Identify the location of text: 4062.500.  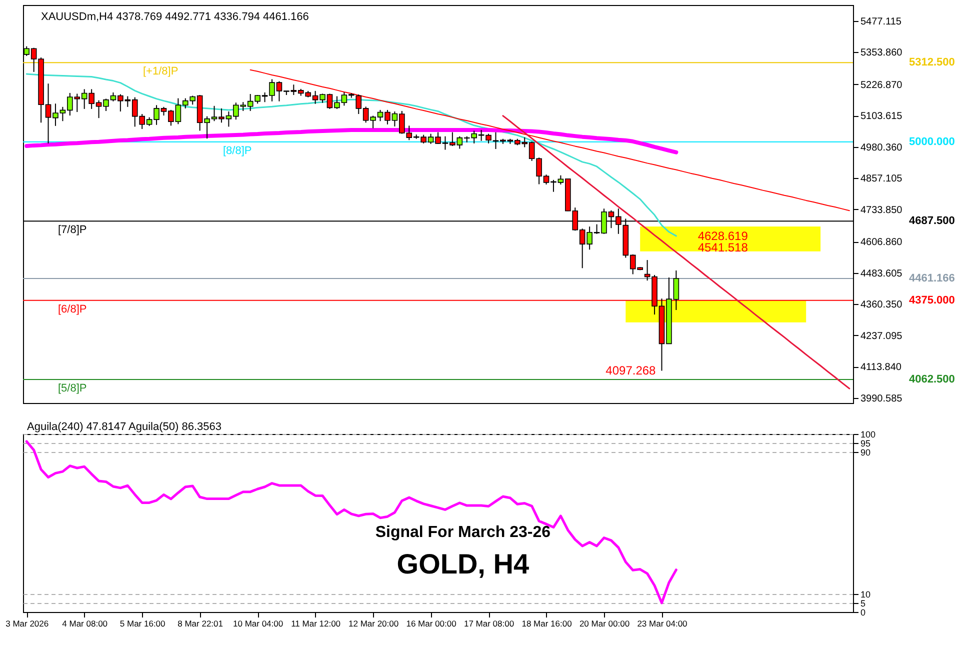
(932, 380).